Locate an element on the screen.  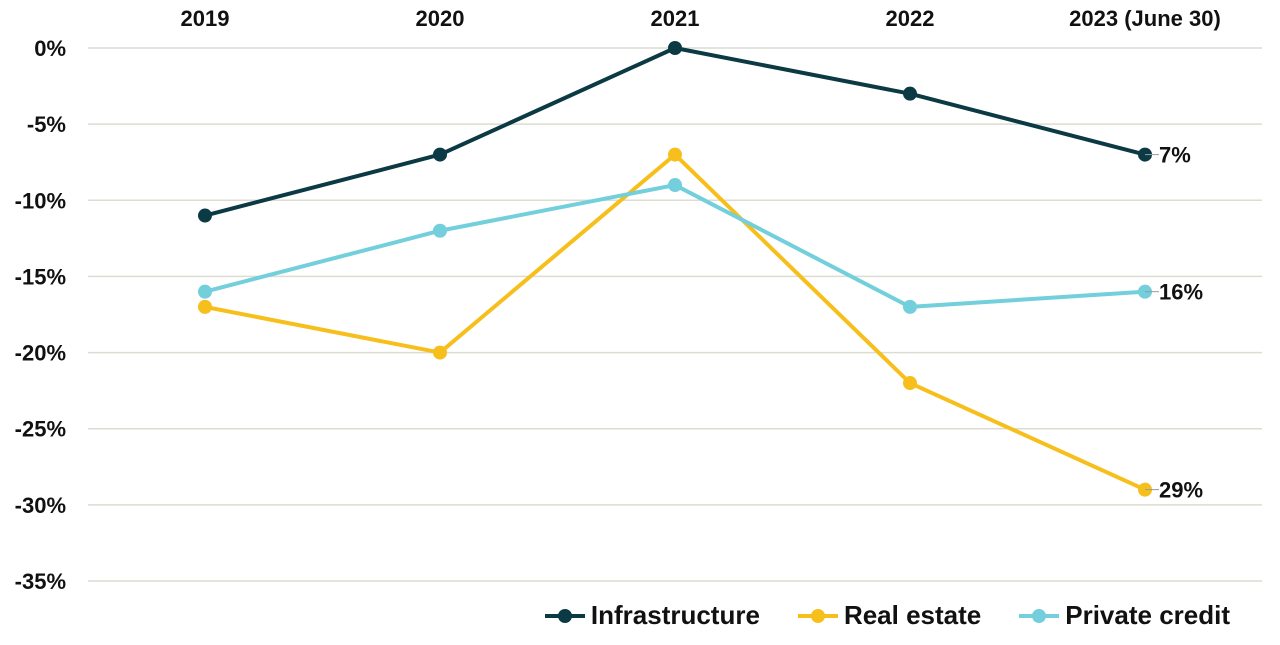
y-tick-label: -5% is located at coordinates (46, 124).